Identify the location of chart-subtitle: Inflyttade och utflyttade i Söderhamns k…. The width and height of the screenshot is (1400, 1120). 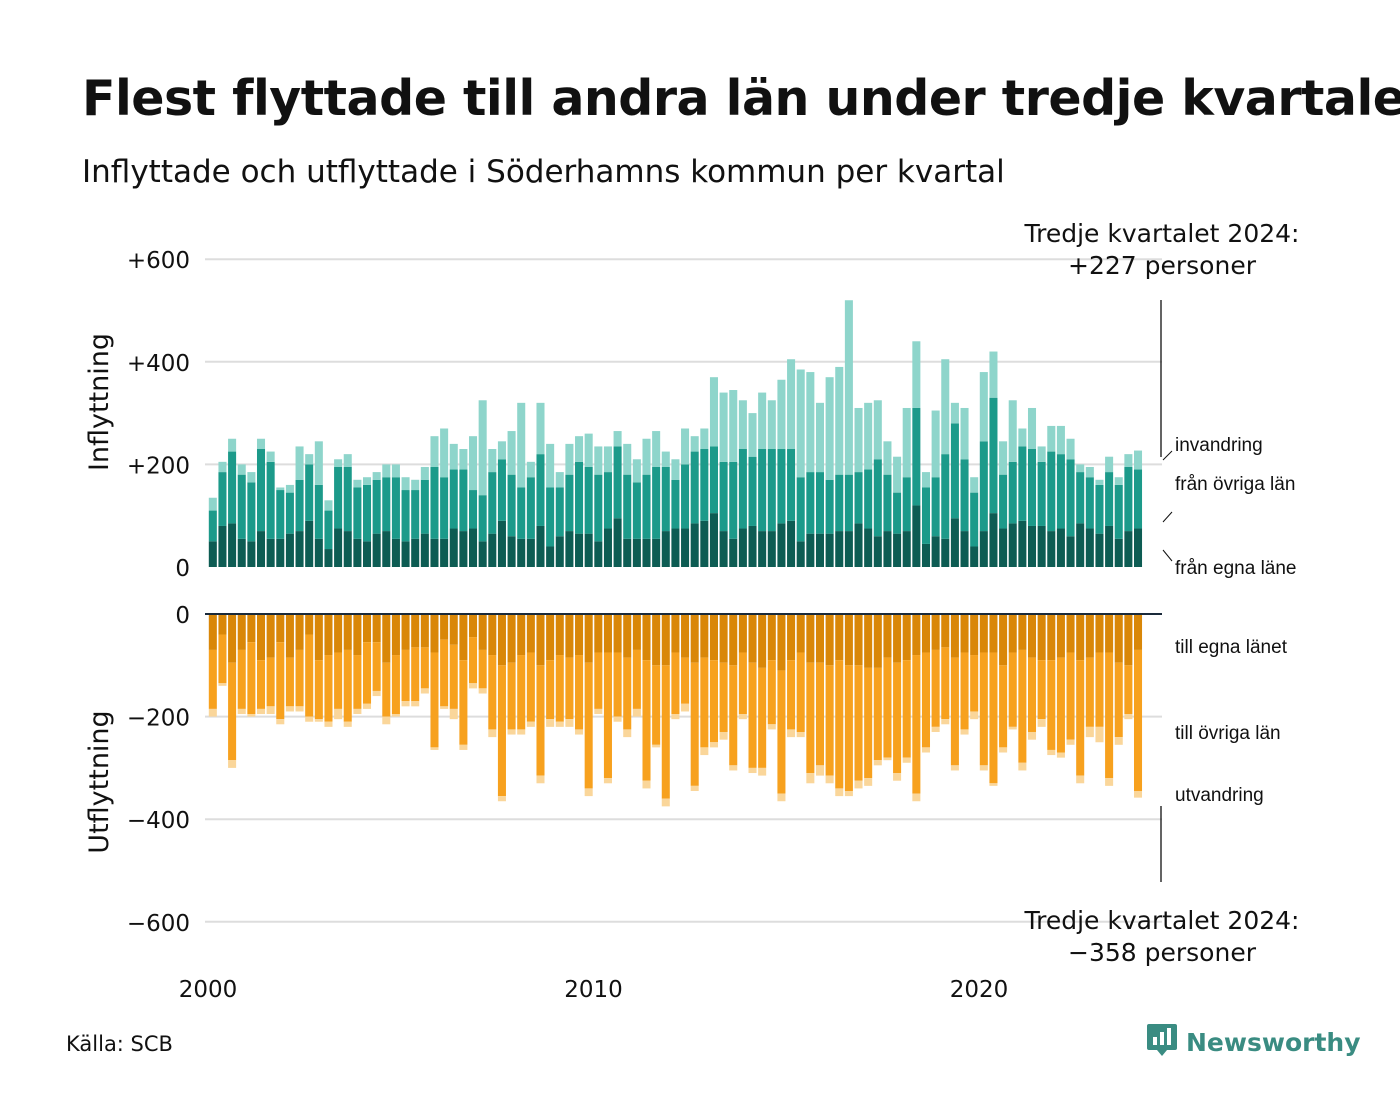
(543, 172).